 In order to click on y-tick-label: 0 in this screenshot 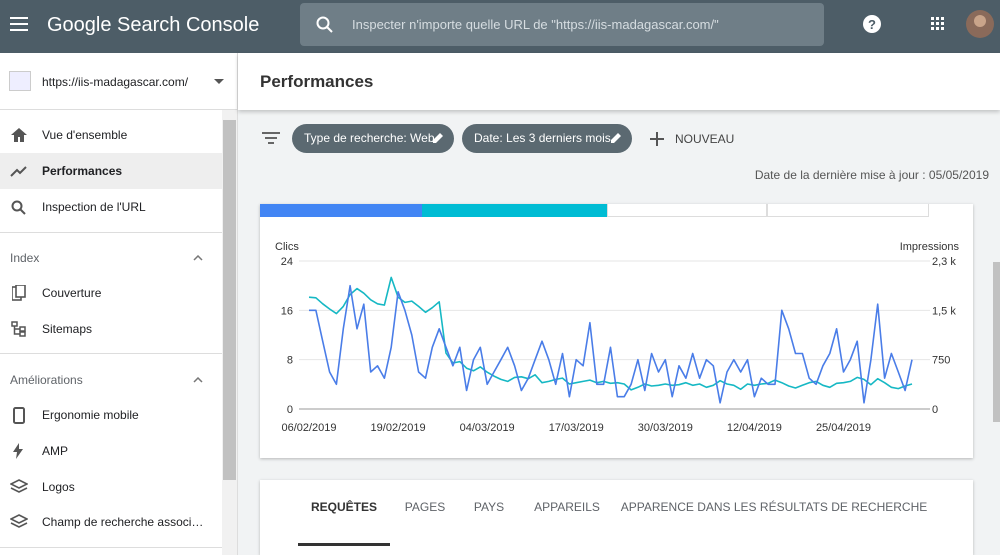, I will do `click(290, 410)`.